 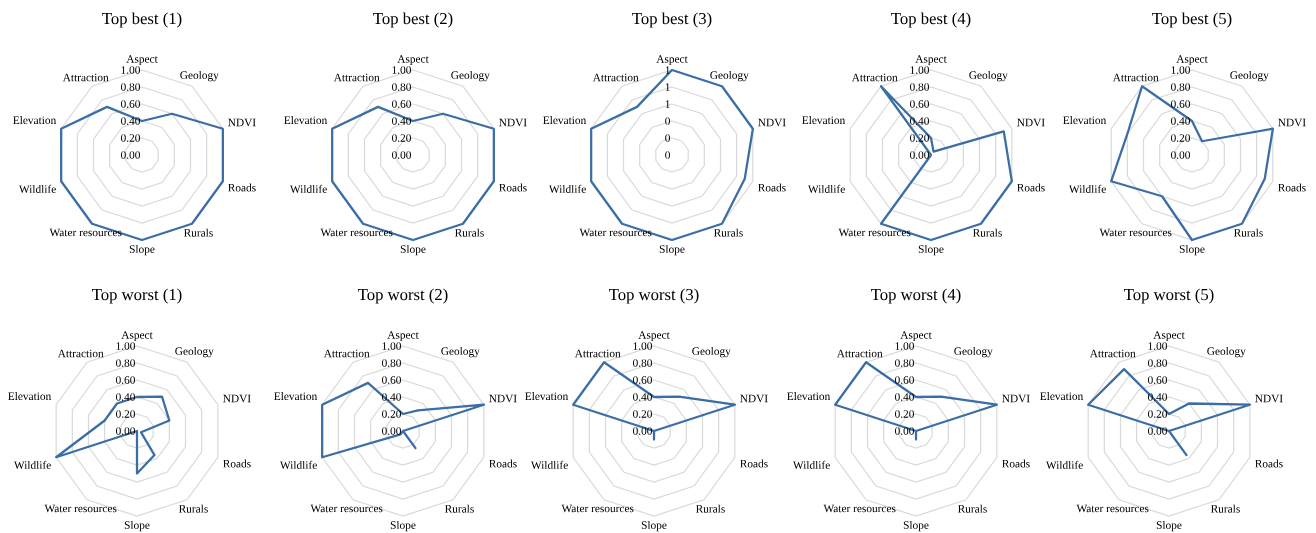 What do you see at coordinates (672, 20) in the screenshot?
I see `chart-title: Top best (3)` at bounding box center [672, 20].